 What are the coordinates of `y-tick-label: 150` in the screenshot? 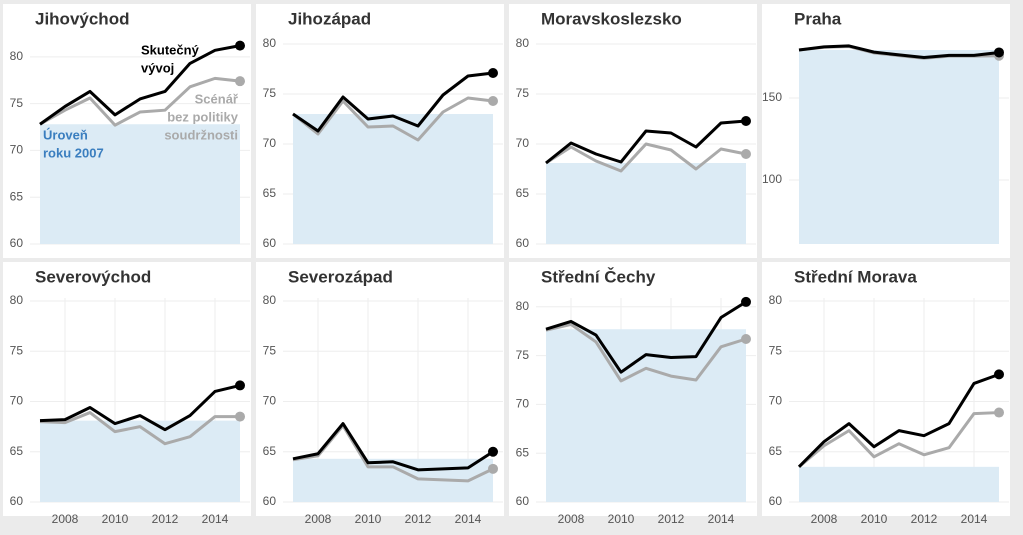 It's located at (772, 97).